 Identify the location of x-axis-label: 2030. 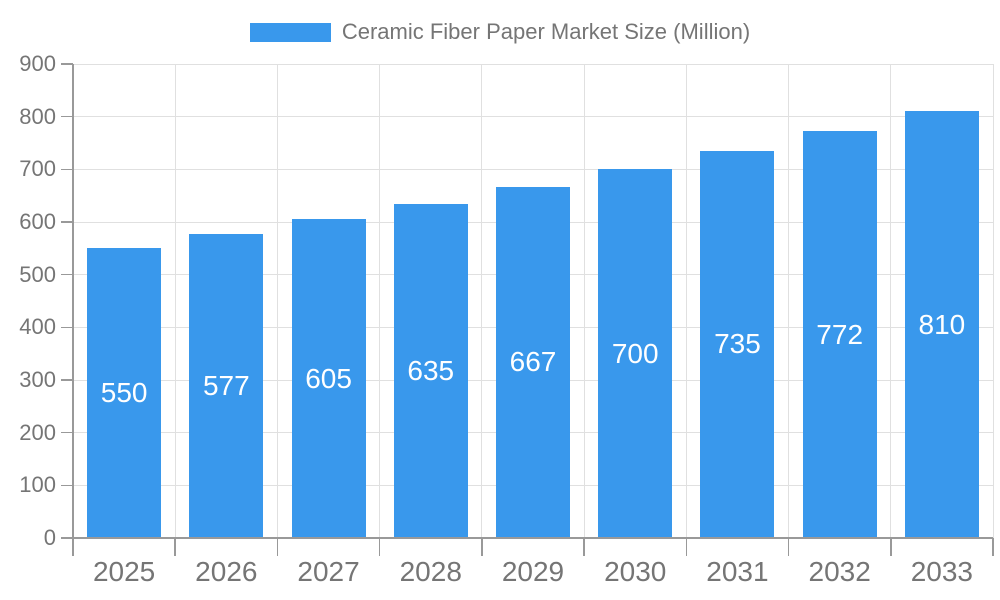
(635, 571).